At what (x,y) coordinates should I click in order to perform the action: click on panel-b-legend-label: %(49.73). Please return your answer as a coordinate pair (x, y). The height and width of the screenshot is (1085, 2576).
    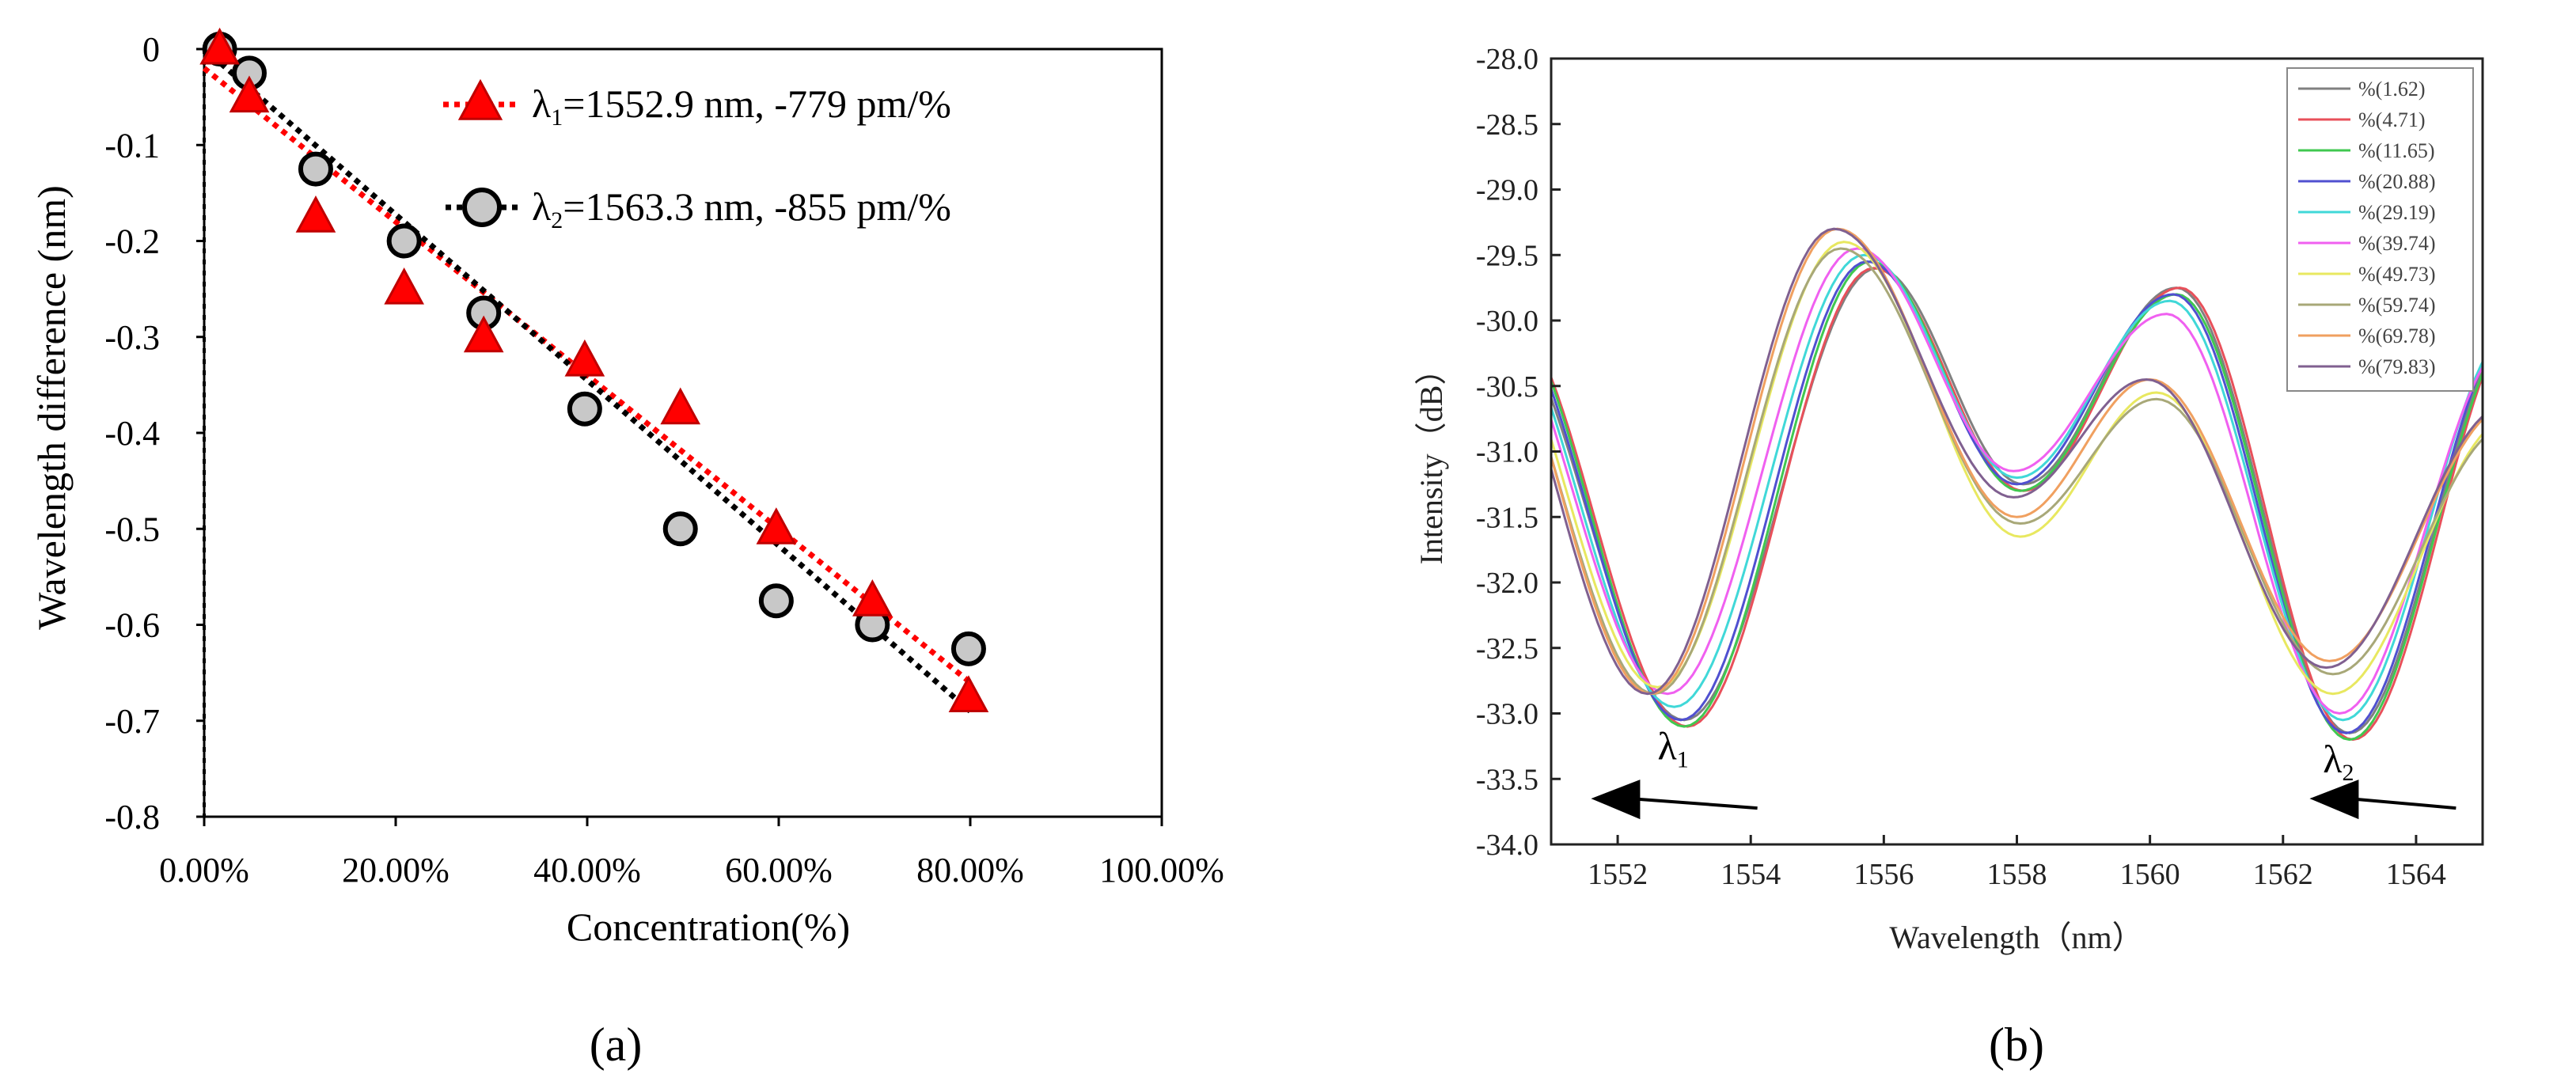
    Looking at the image, I should click on (2396, 274).